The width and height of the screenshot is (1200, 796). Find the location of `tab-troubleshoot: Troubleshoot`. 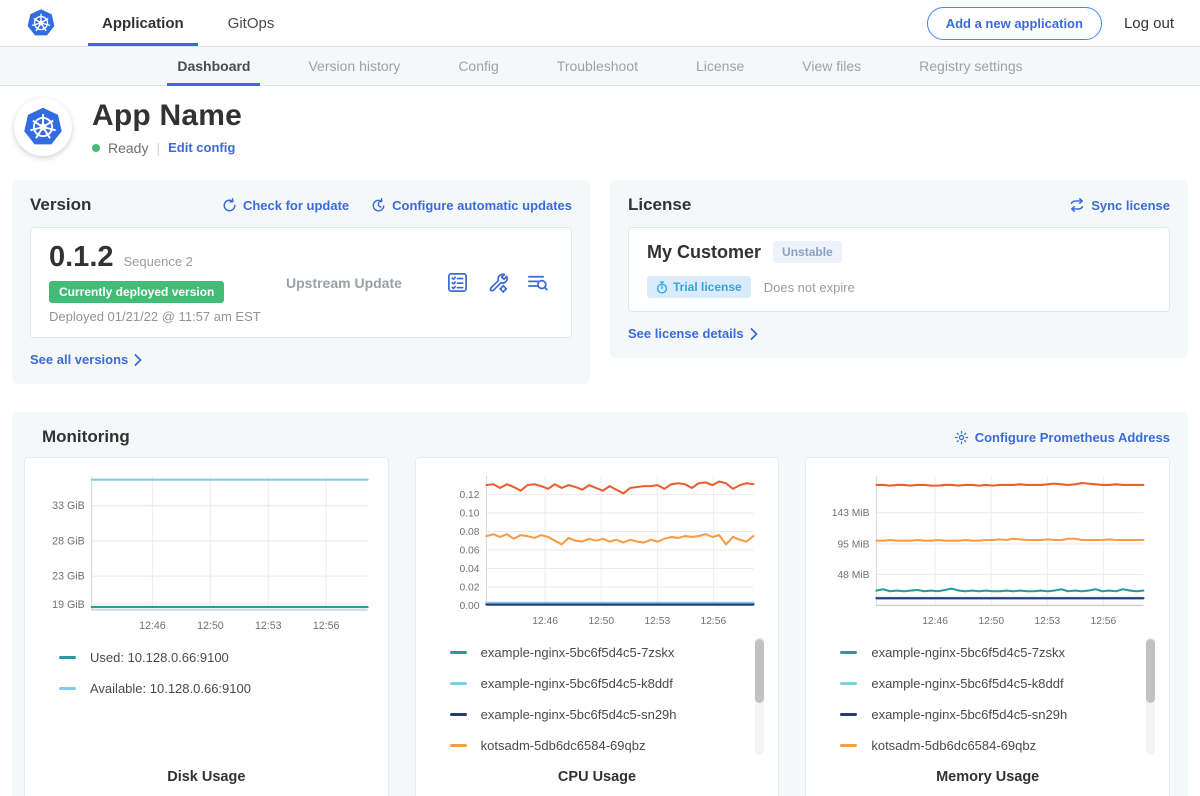

tab-troubleshoot: Troubleshoot is located at coordinates (597, 66).